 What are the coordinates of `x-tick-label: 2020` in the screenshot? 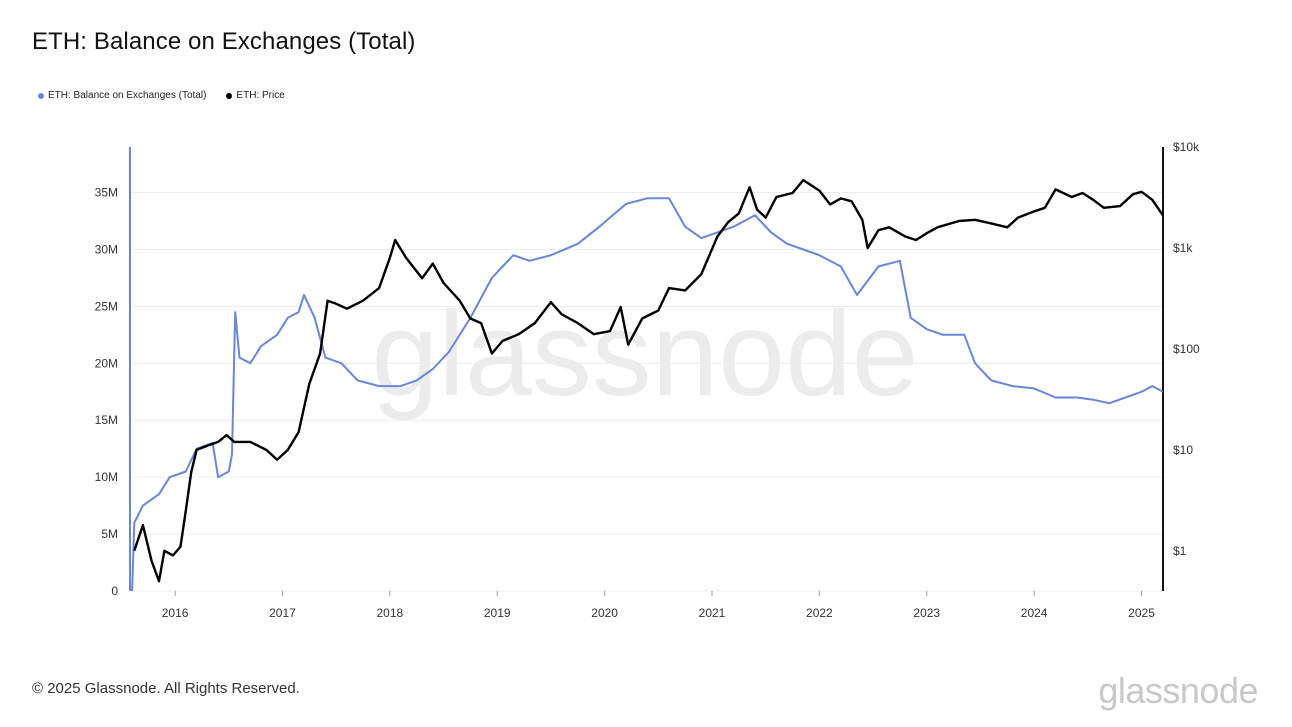 It's located at (604, 613).